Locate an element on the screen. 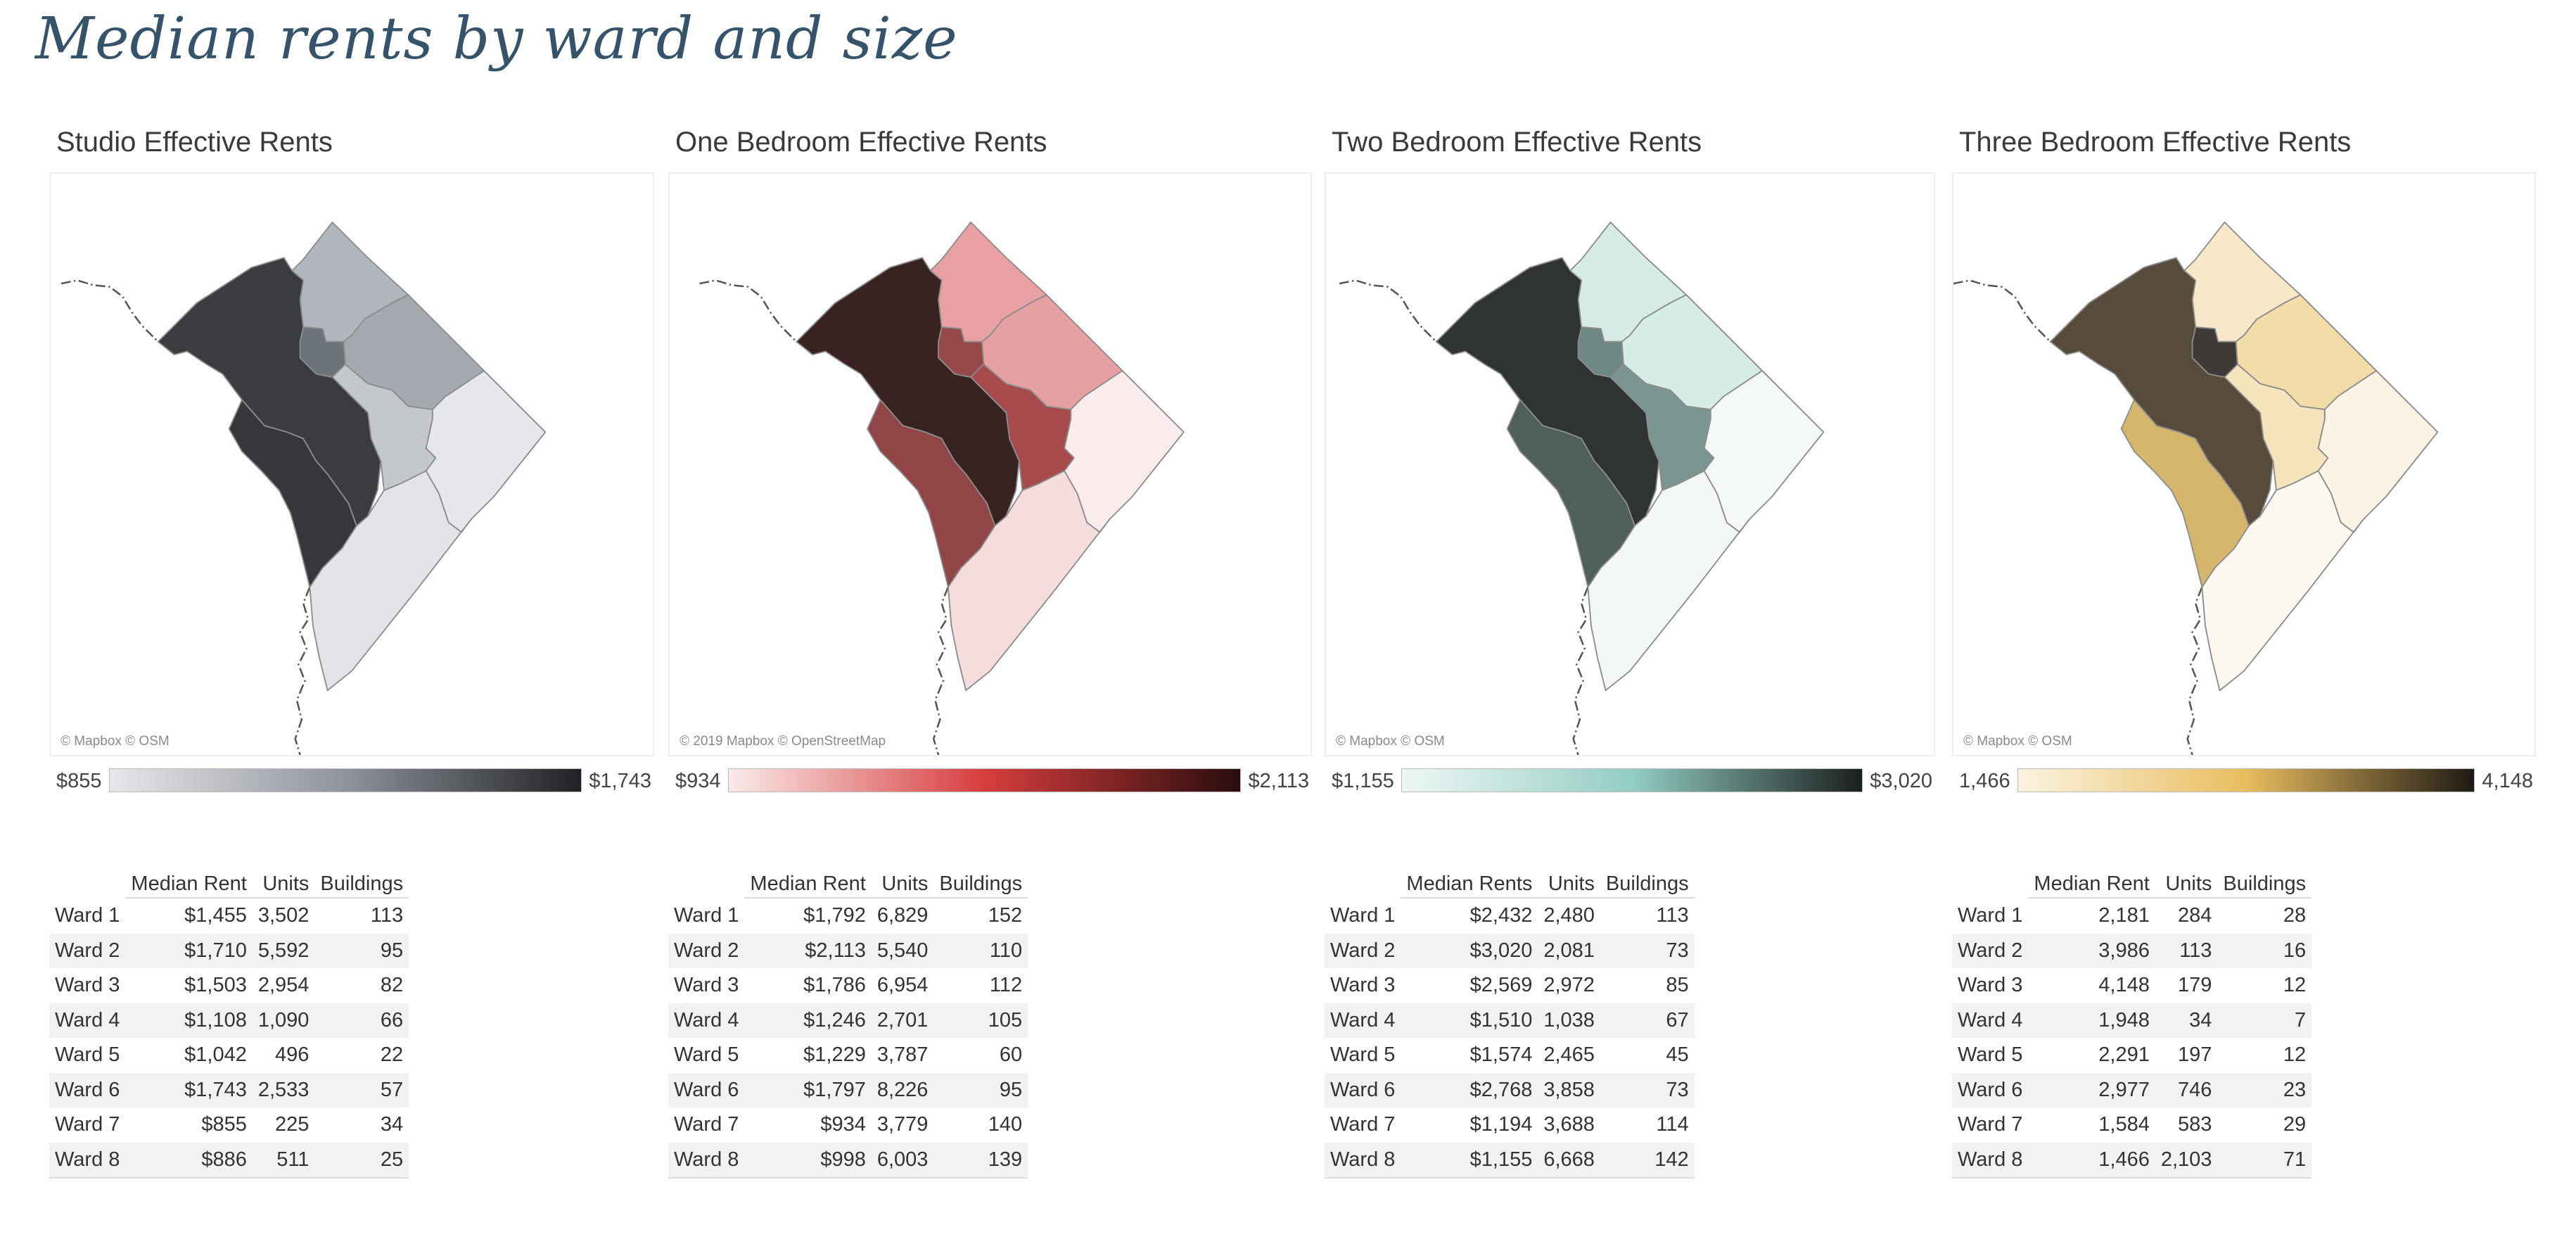 The image size is (2576, 1244). value-cell-units: 113 is located at coordinates (2186, 950).